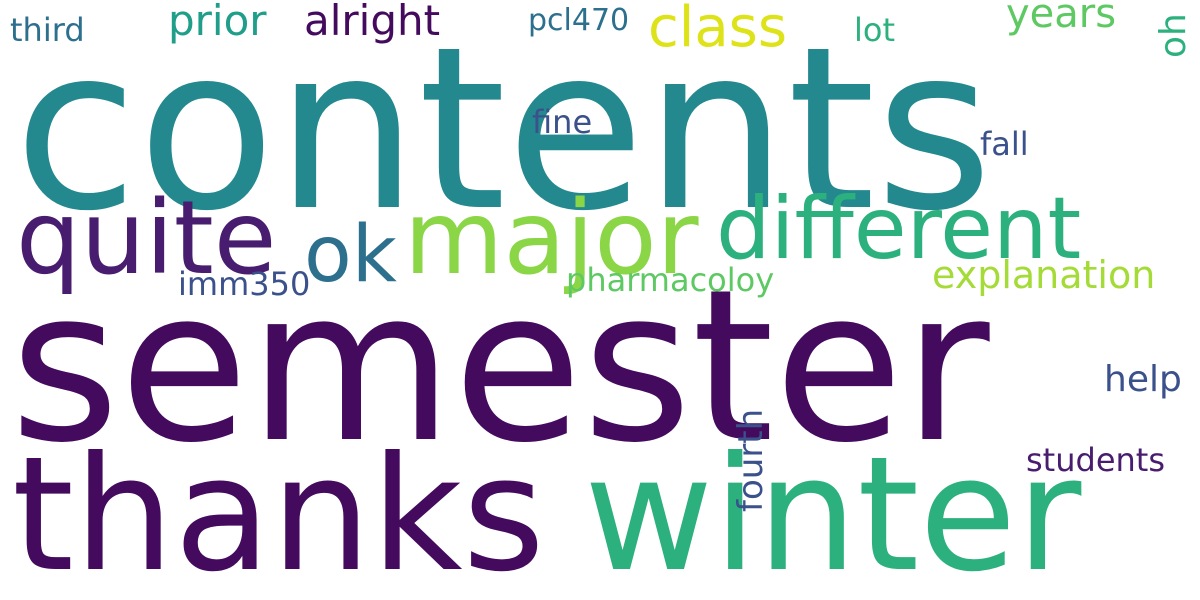 The width and height of the screenshot is (1200, 600). I want to click on word-thanks: thanks, so click(278, 511).